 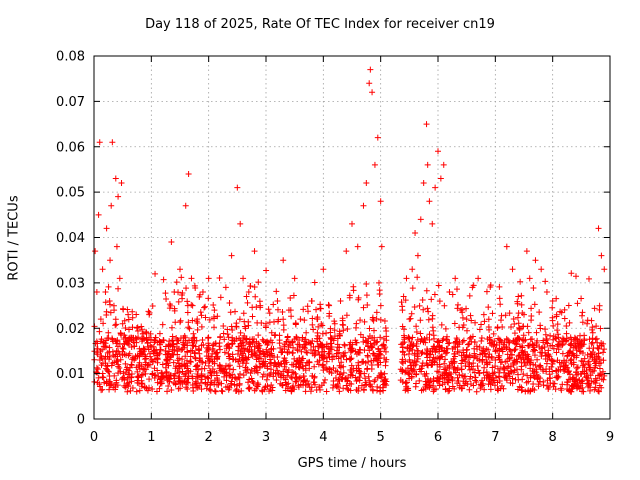 I want to click on x-tick-label: 4, so click(x=323, y=437).